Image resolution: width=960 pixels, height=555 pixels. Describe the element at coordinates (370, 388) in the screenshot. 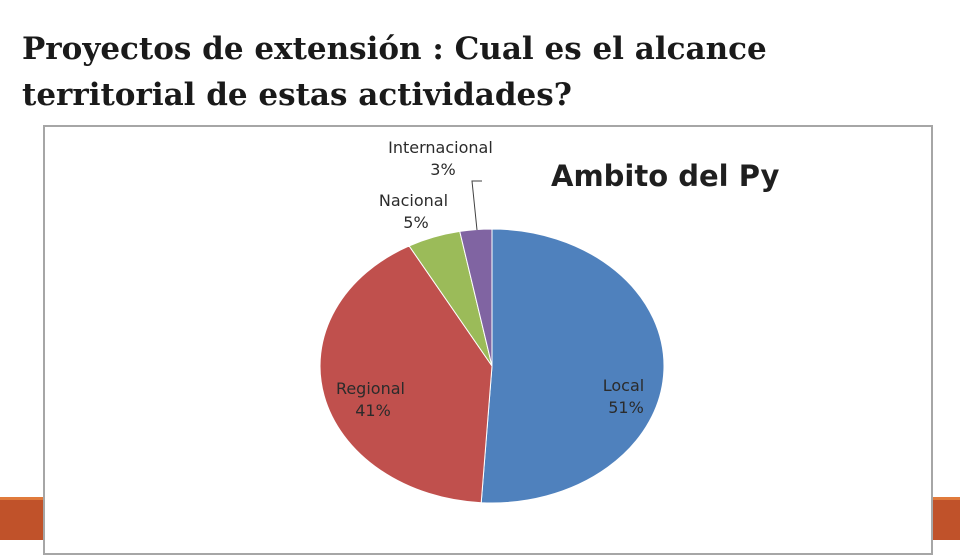

I see `slice-label-regional-name: Regional` at that location.